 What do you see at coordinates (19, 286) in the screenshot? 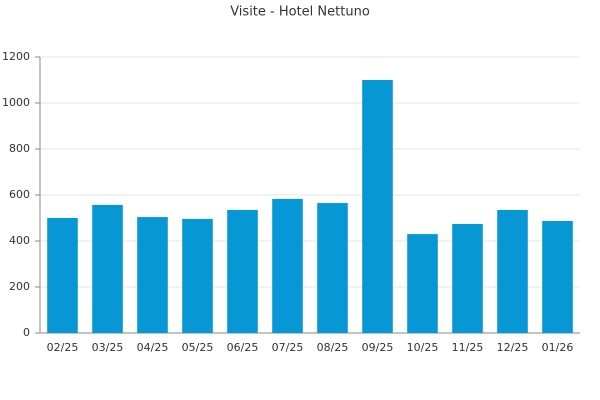
I see `y-tick-label: 200` at bounding box center [19, 286].